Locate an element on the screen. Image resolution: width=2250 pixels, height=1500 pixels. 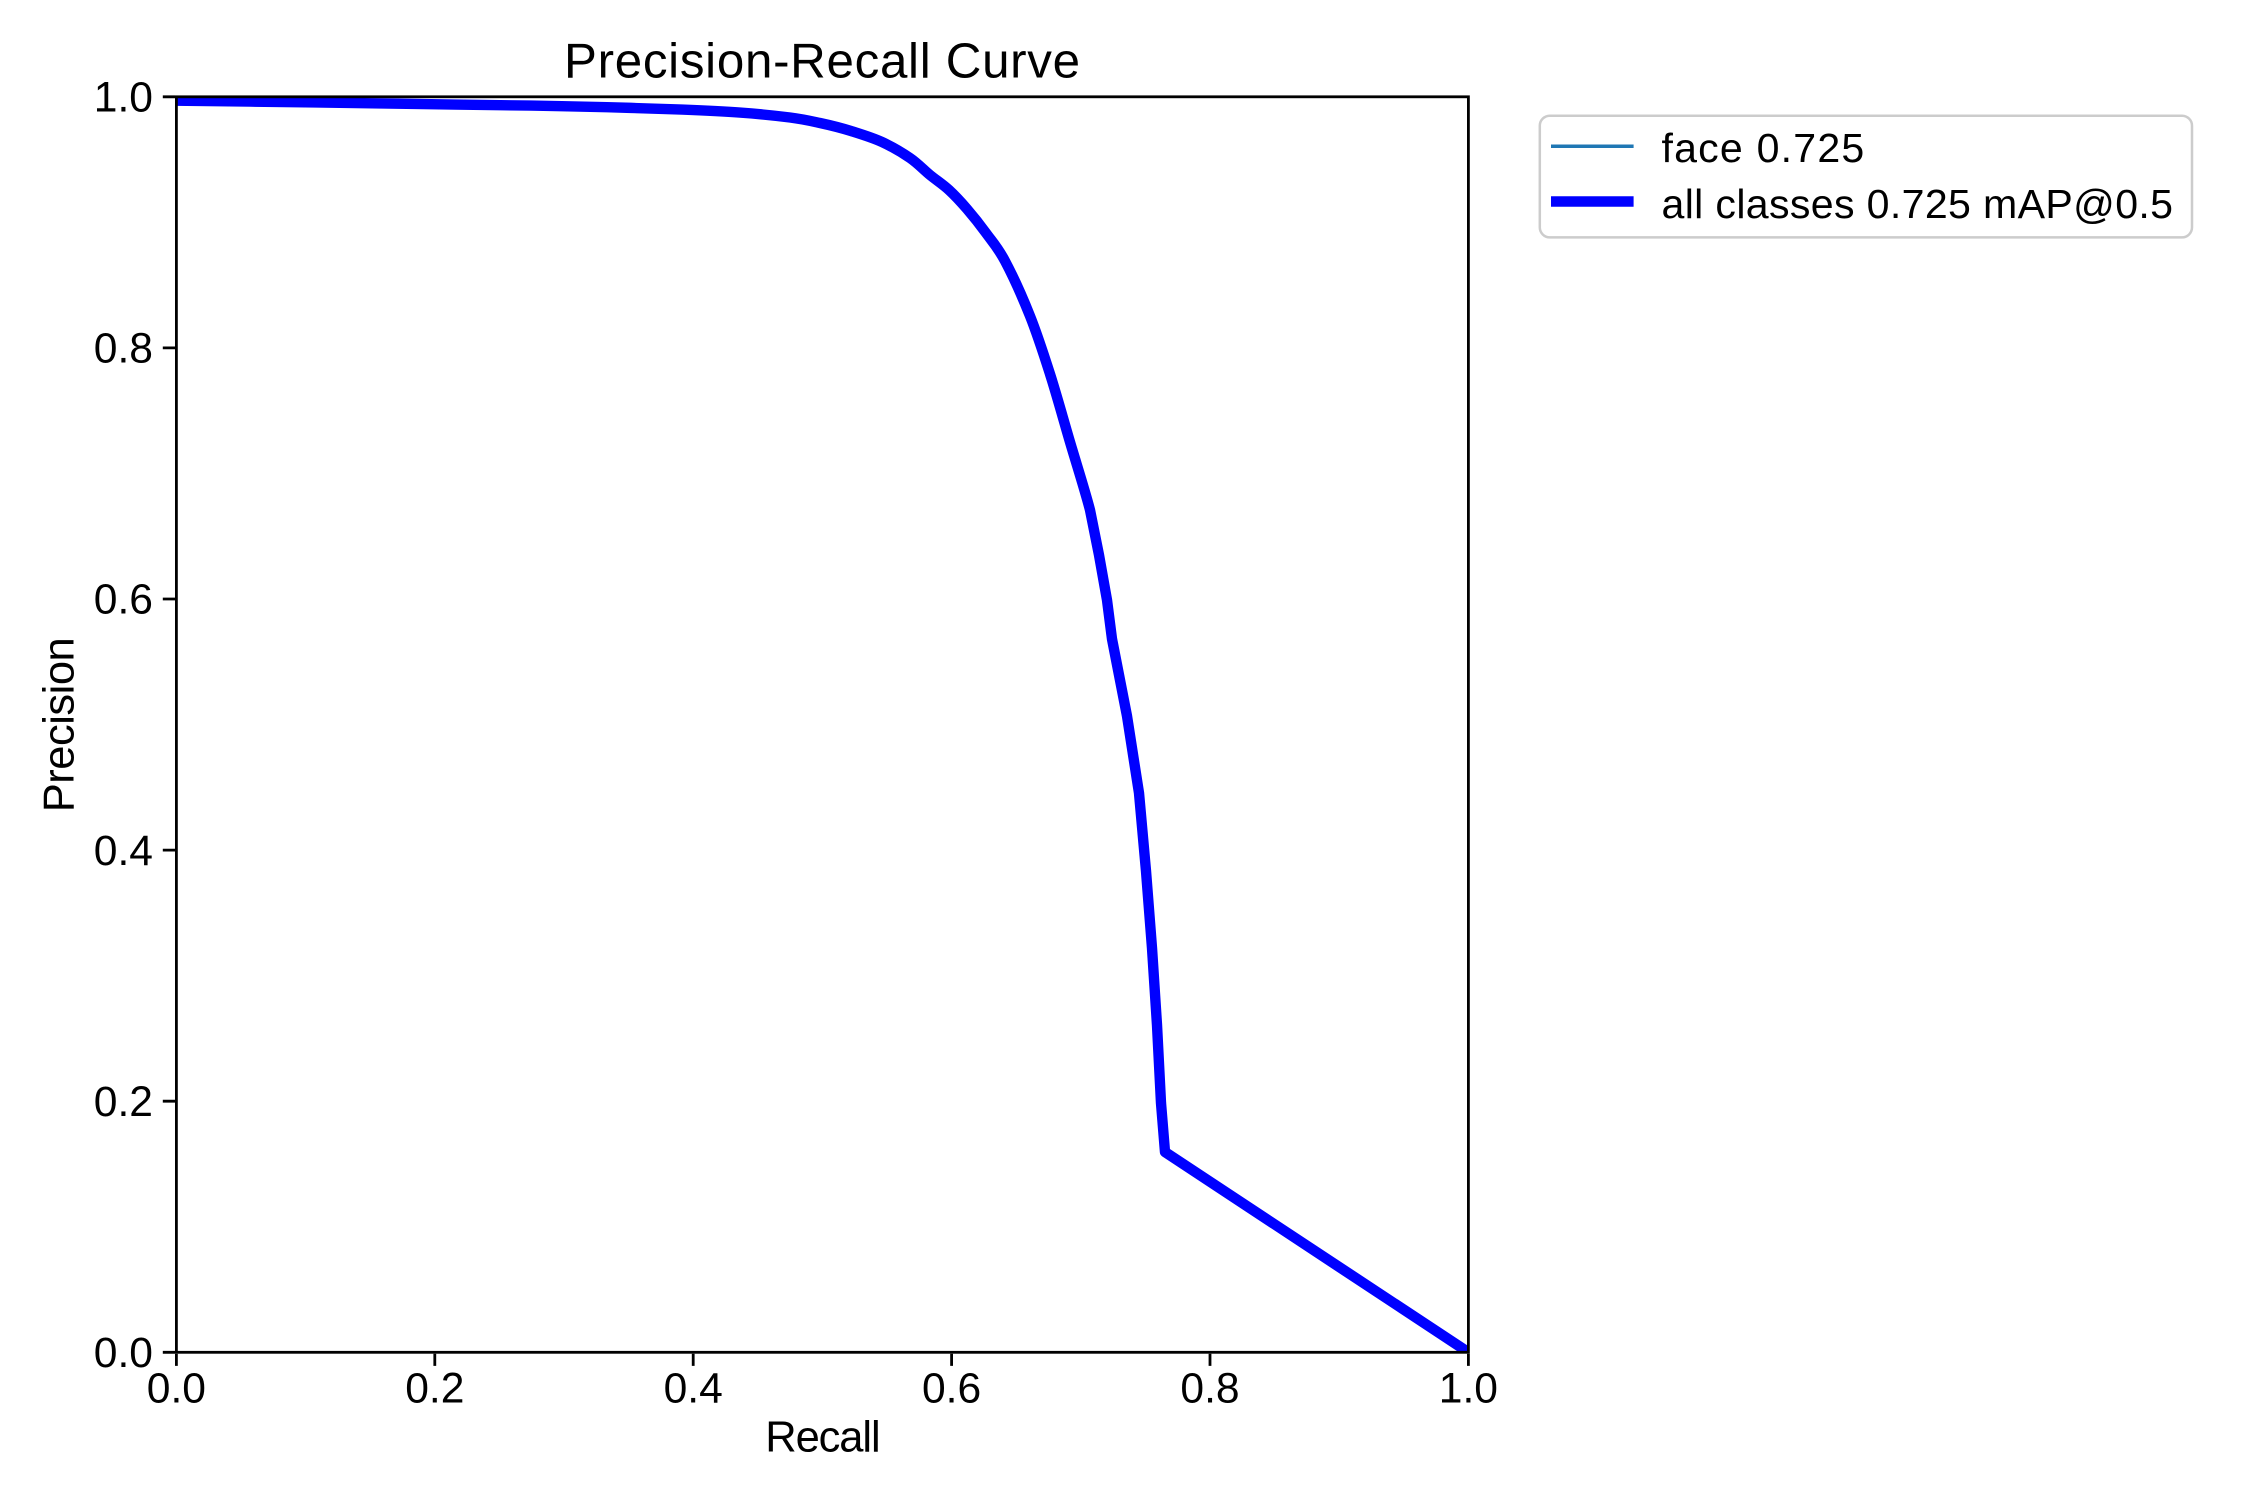
svg-text: Recall is located at coordinates (822, 1438).